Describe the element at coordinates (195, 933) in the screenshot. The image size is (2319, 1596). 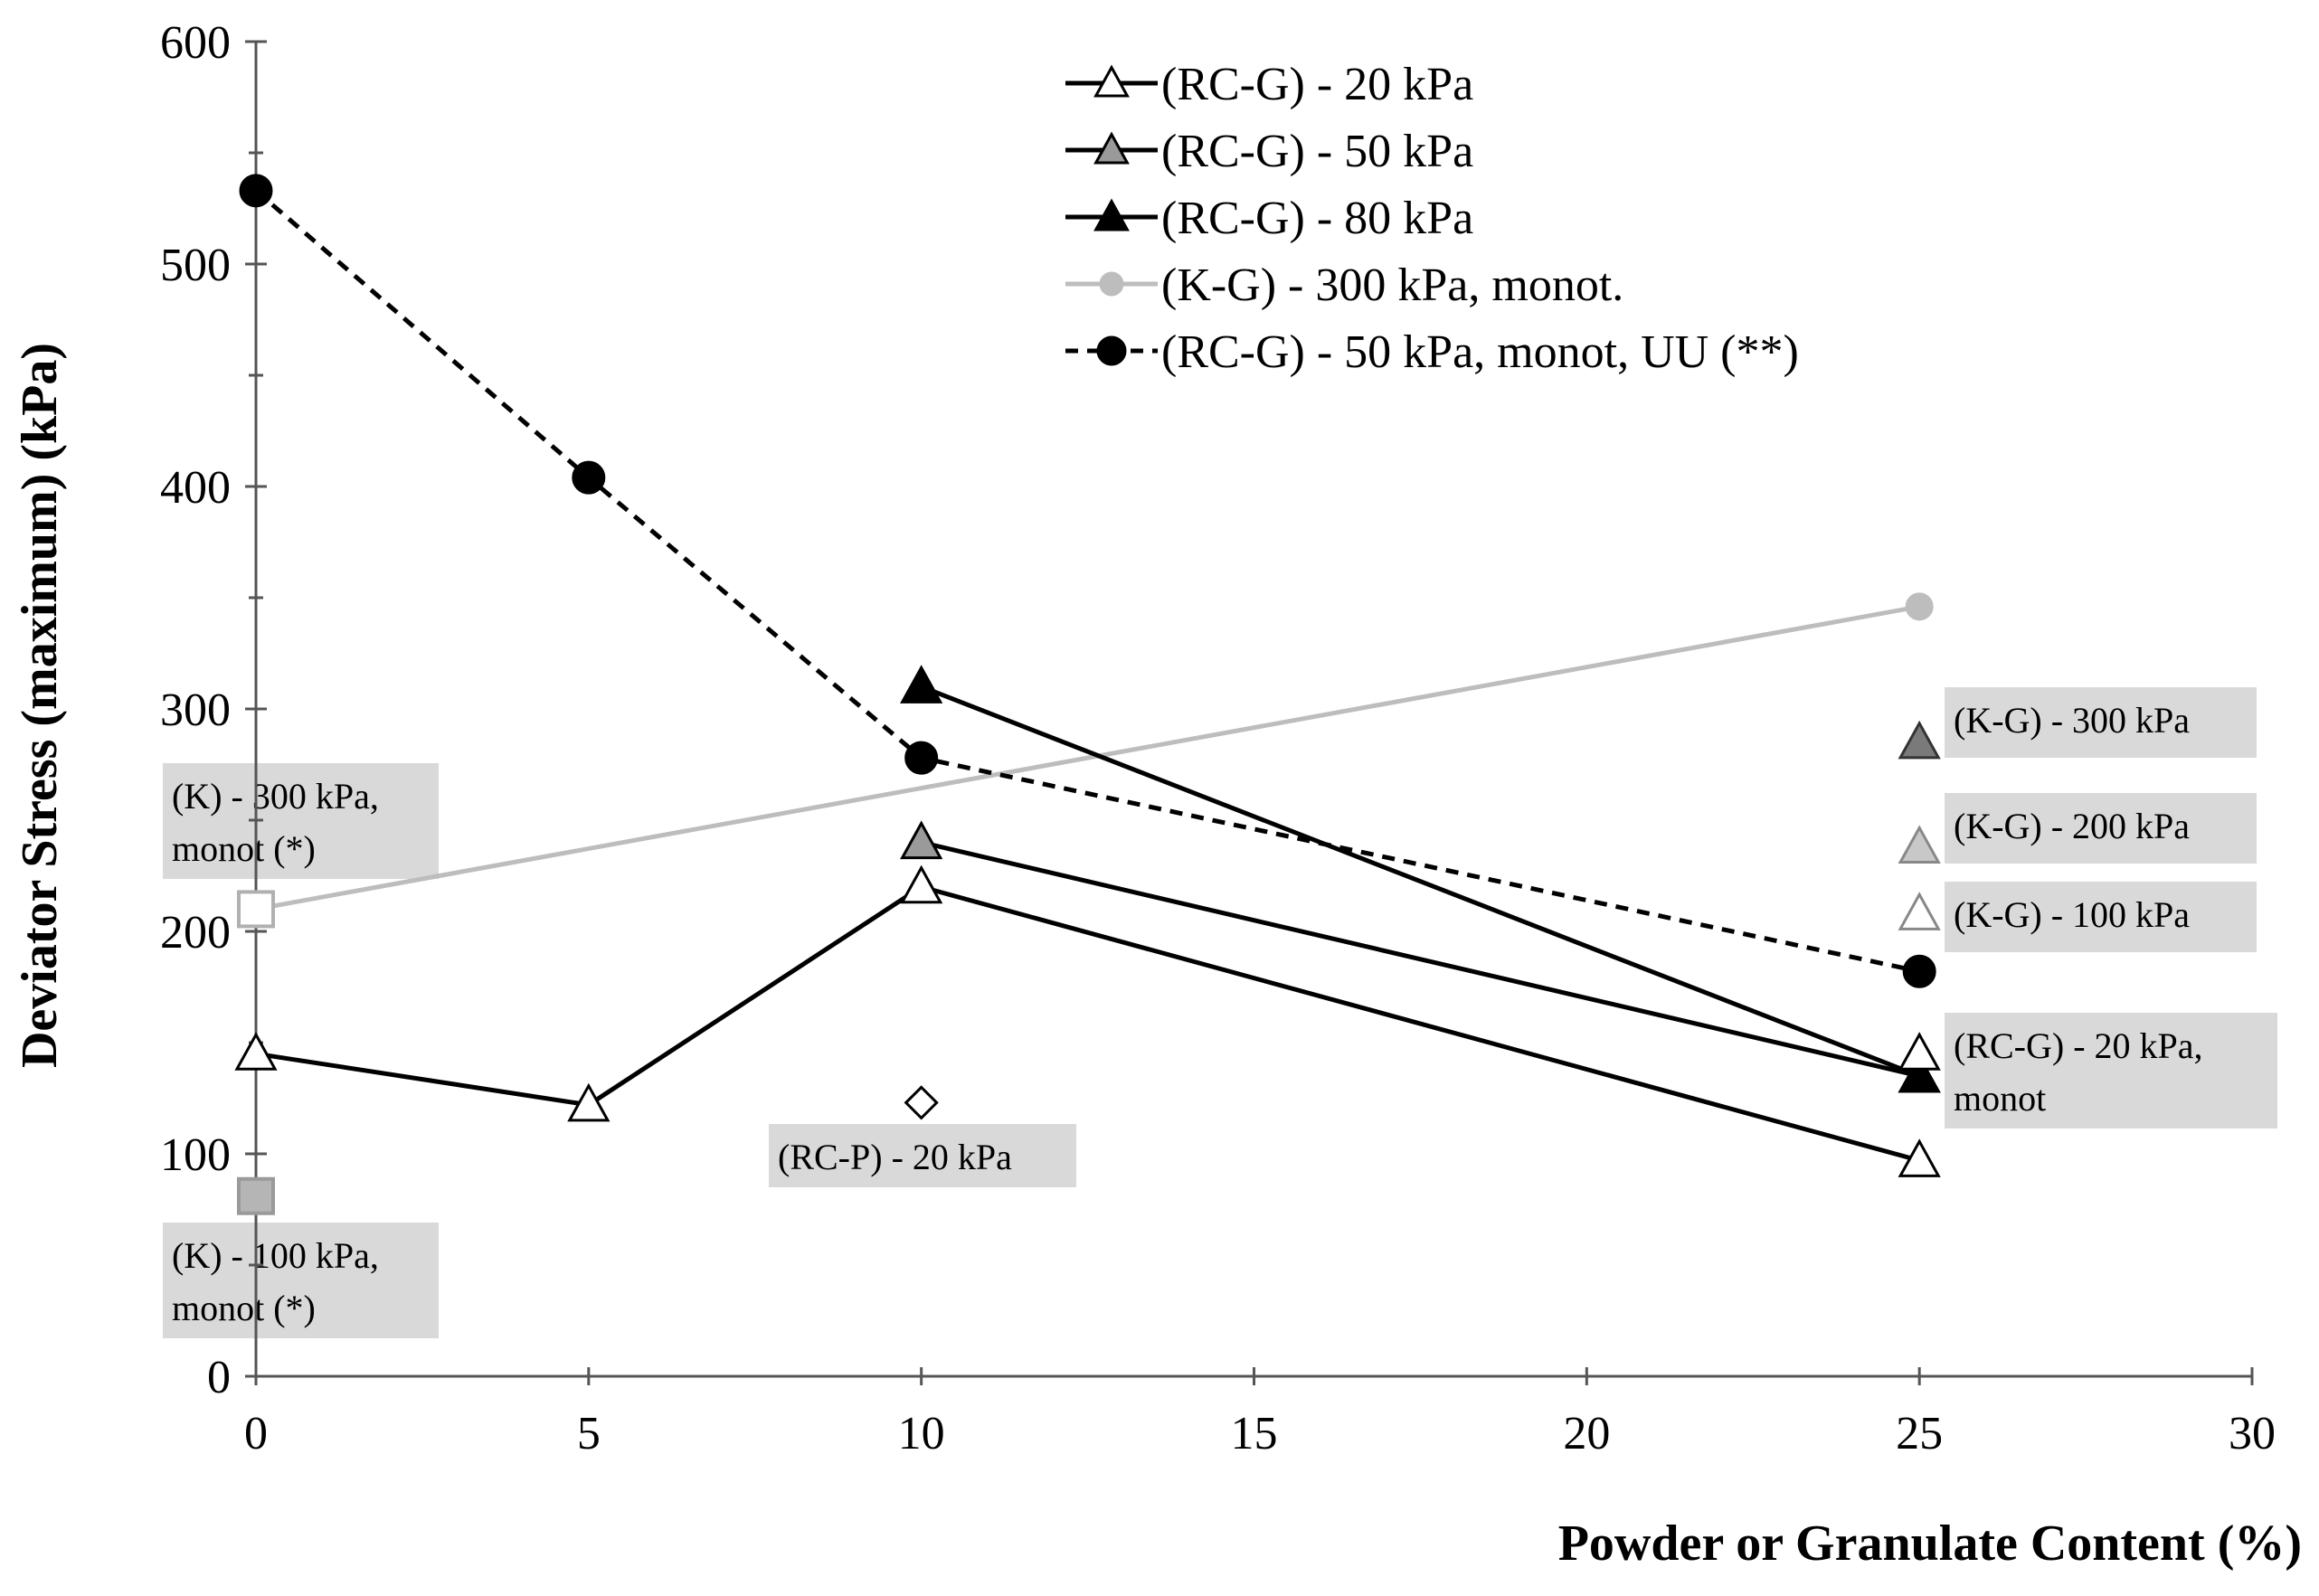
I see `y-tick-label: 200` at that location.